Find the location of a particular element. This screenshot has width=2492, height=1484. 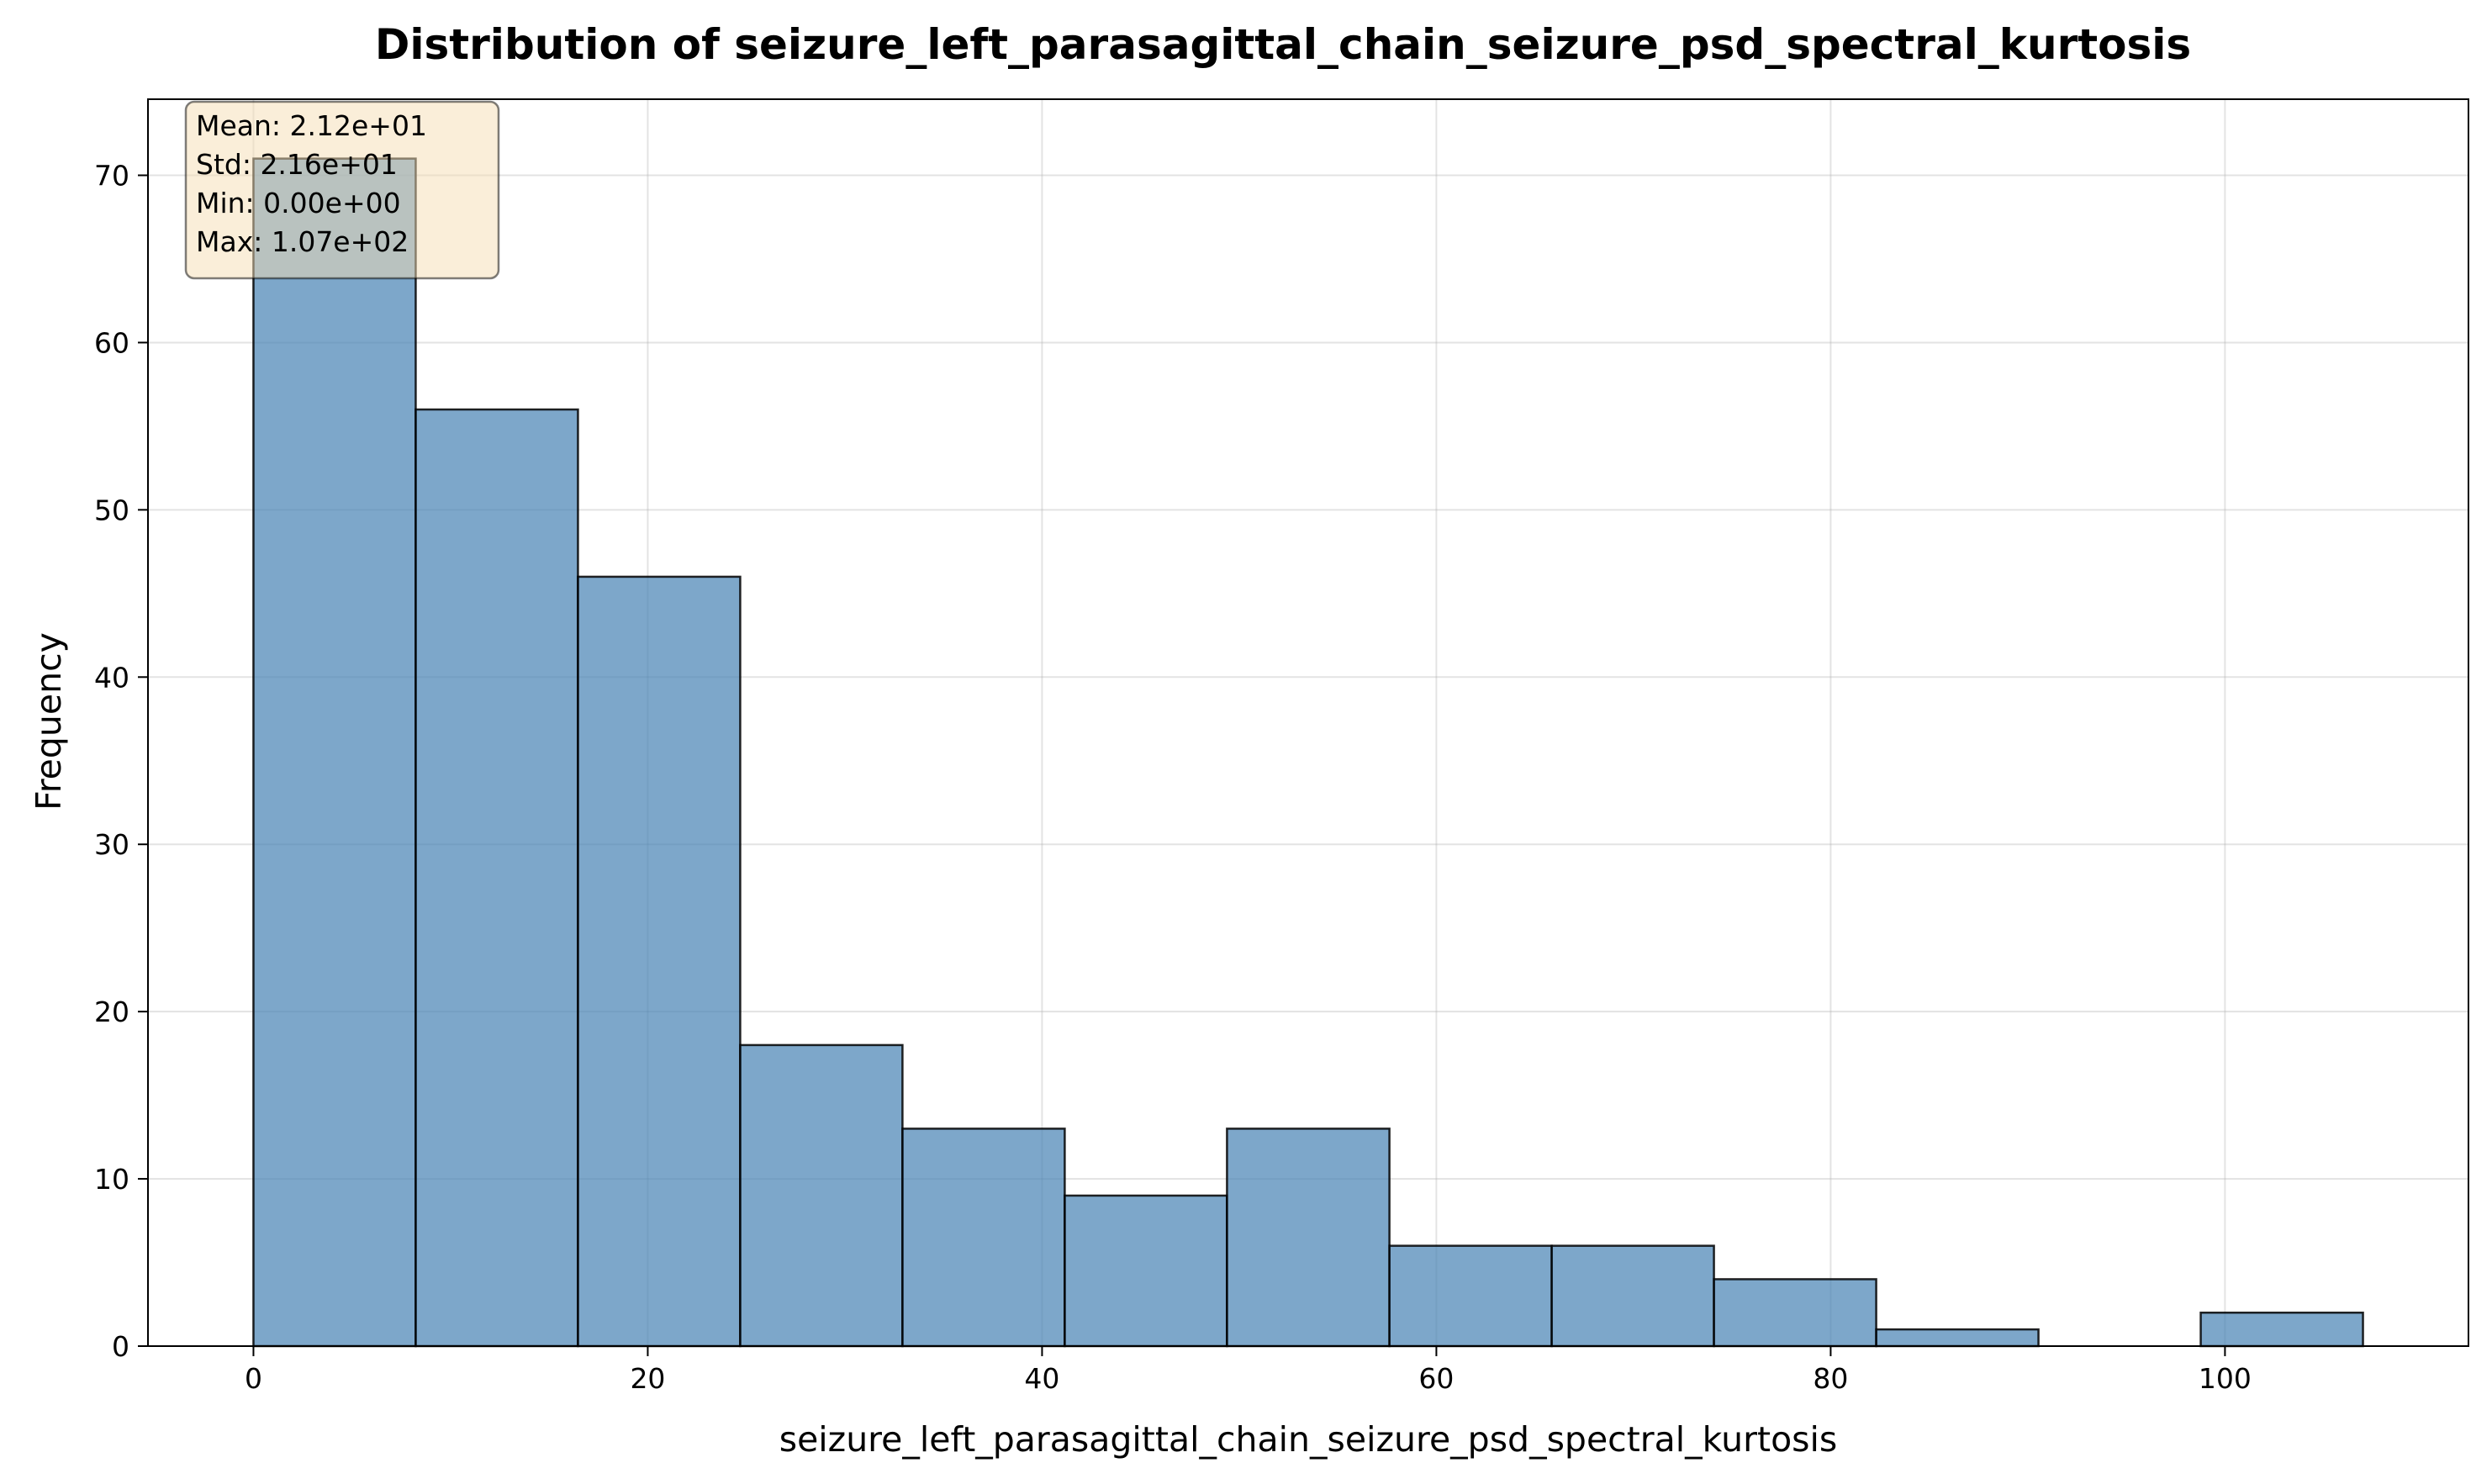

y-tick-label: 0 is located at coordinates (120, 1346).